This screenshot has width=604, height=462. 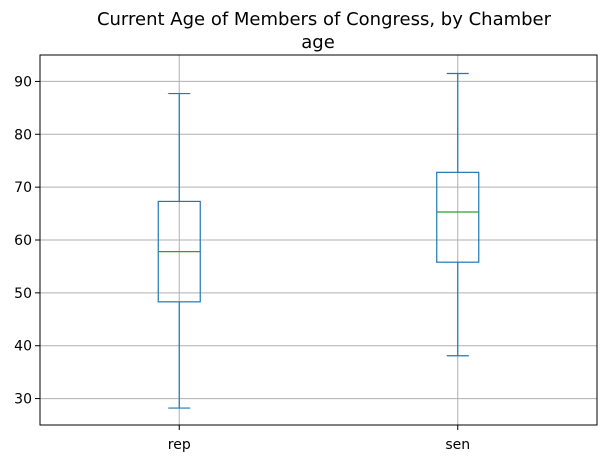 What do you see at coordinates (23, 294) in the screenshot?
I see `y-tick-label-50: 50` at bounding box center [23, 294].